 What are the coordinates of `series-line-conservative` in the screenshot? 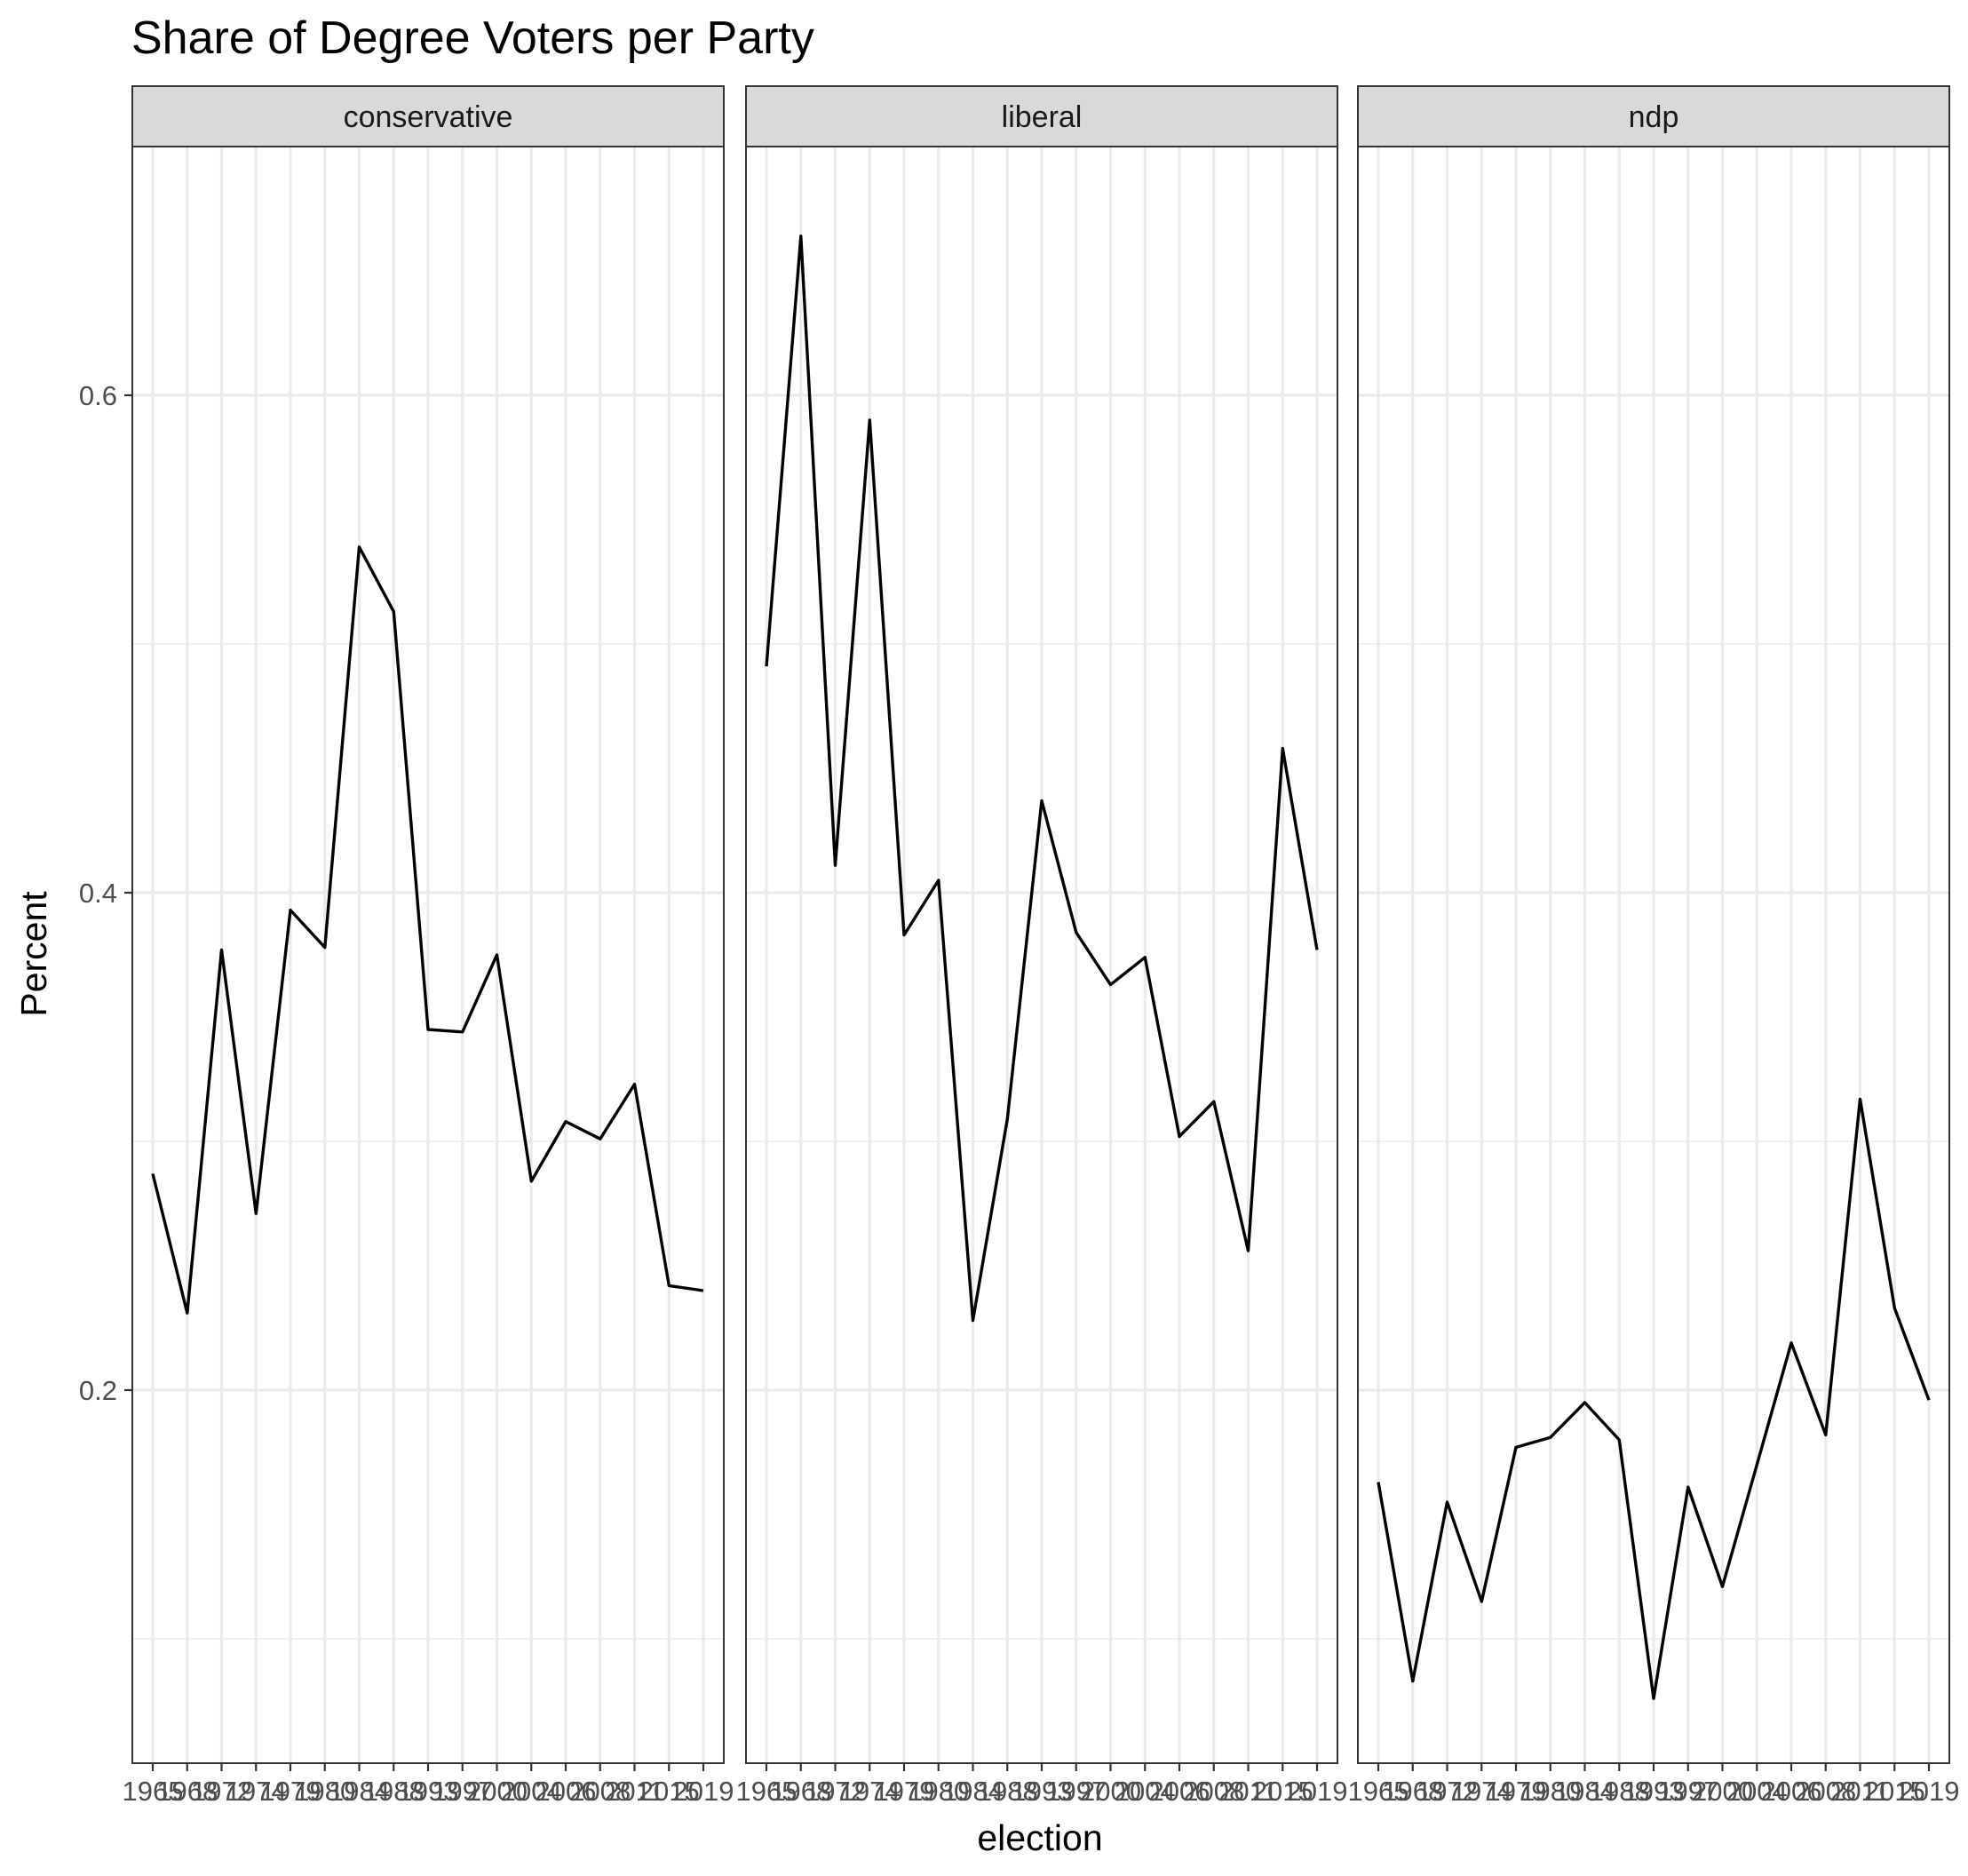 It's located at (427, 930).